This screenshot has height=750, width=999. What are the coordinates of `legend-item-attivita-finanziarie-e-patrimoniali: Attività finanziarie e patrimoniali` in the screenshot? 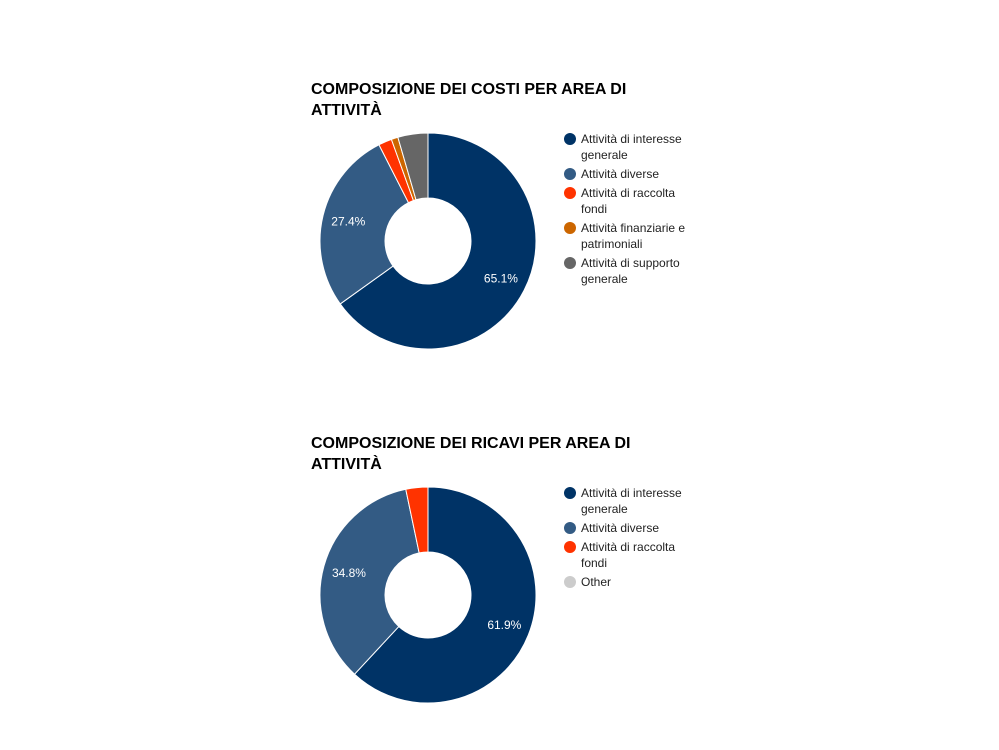 It's located at (634, 236).